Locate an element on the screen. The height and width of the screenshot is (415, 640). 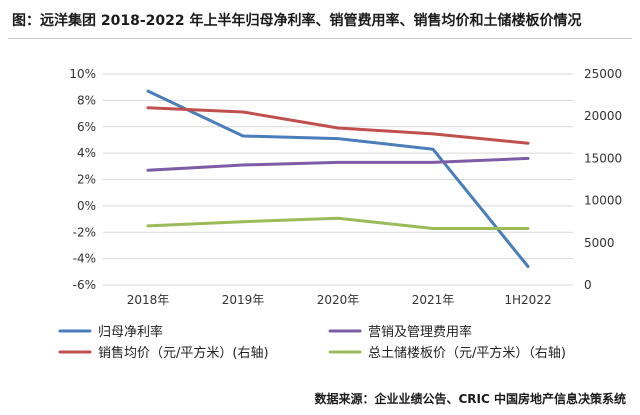
right-tick-label: 0 is located at coordinates (588, 285).